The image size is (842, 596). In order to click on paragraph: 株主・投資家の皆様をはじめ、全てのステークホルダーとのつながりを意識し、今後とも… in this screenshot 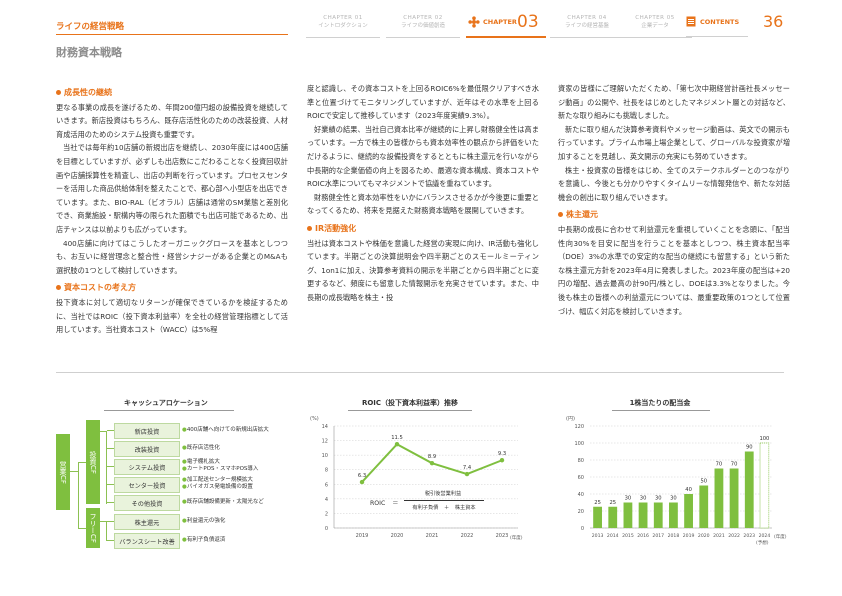, I will do `click(674, 183)`.